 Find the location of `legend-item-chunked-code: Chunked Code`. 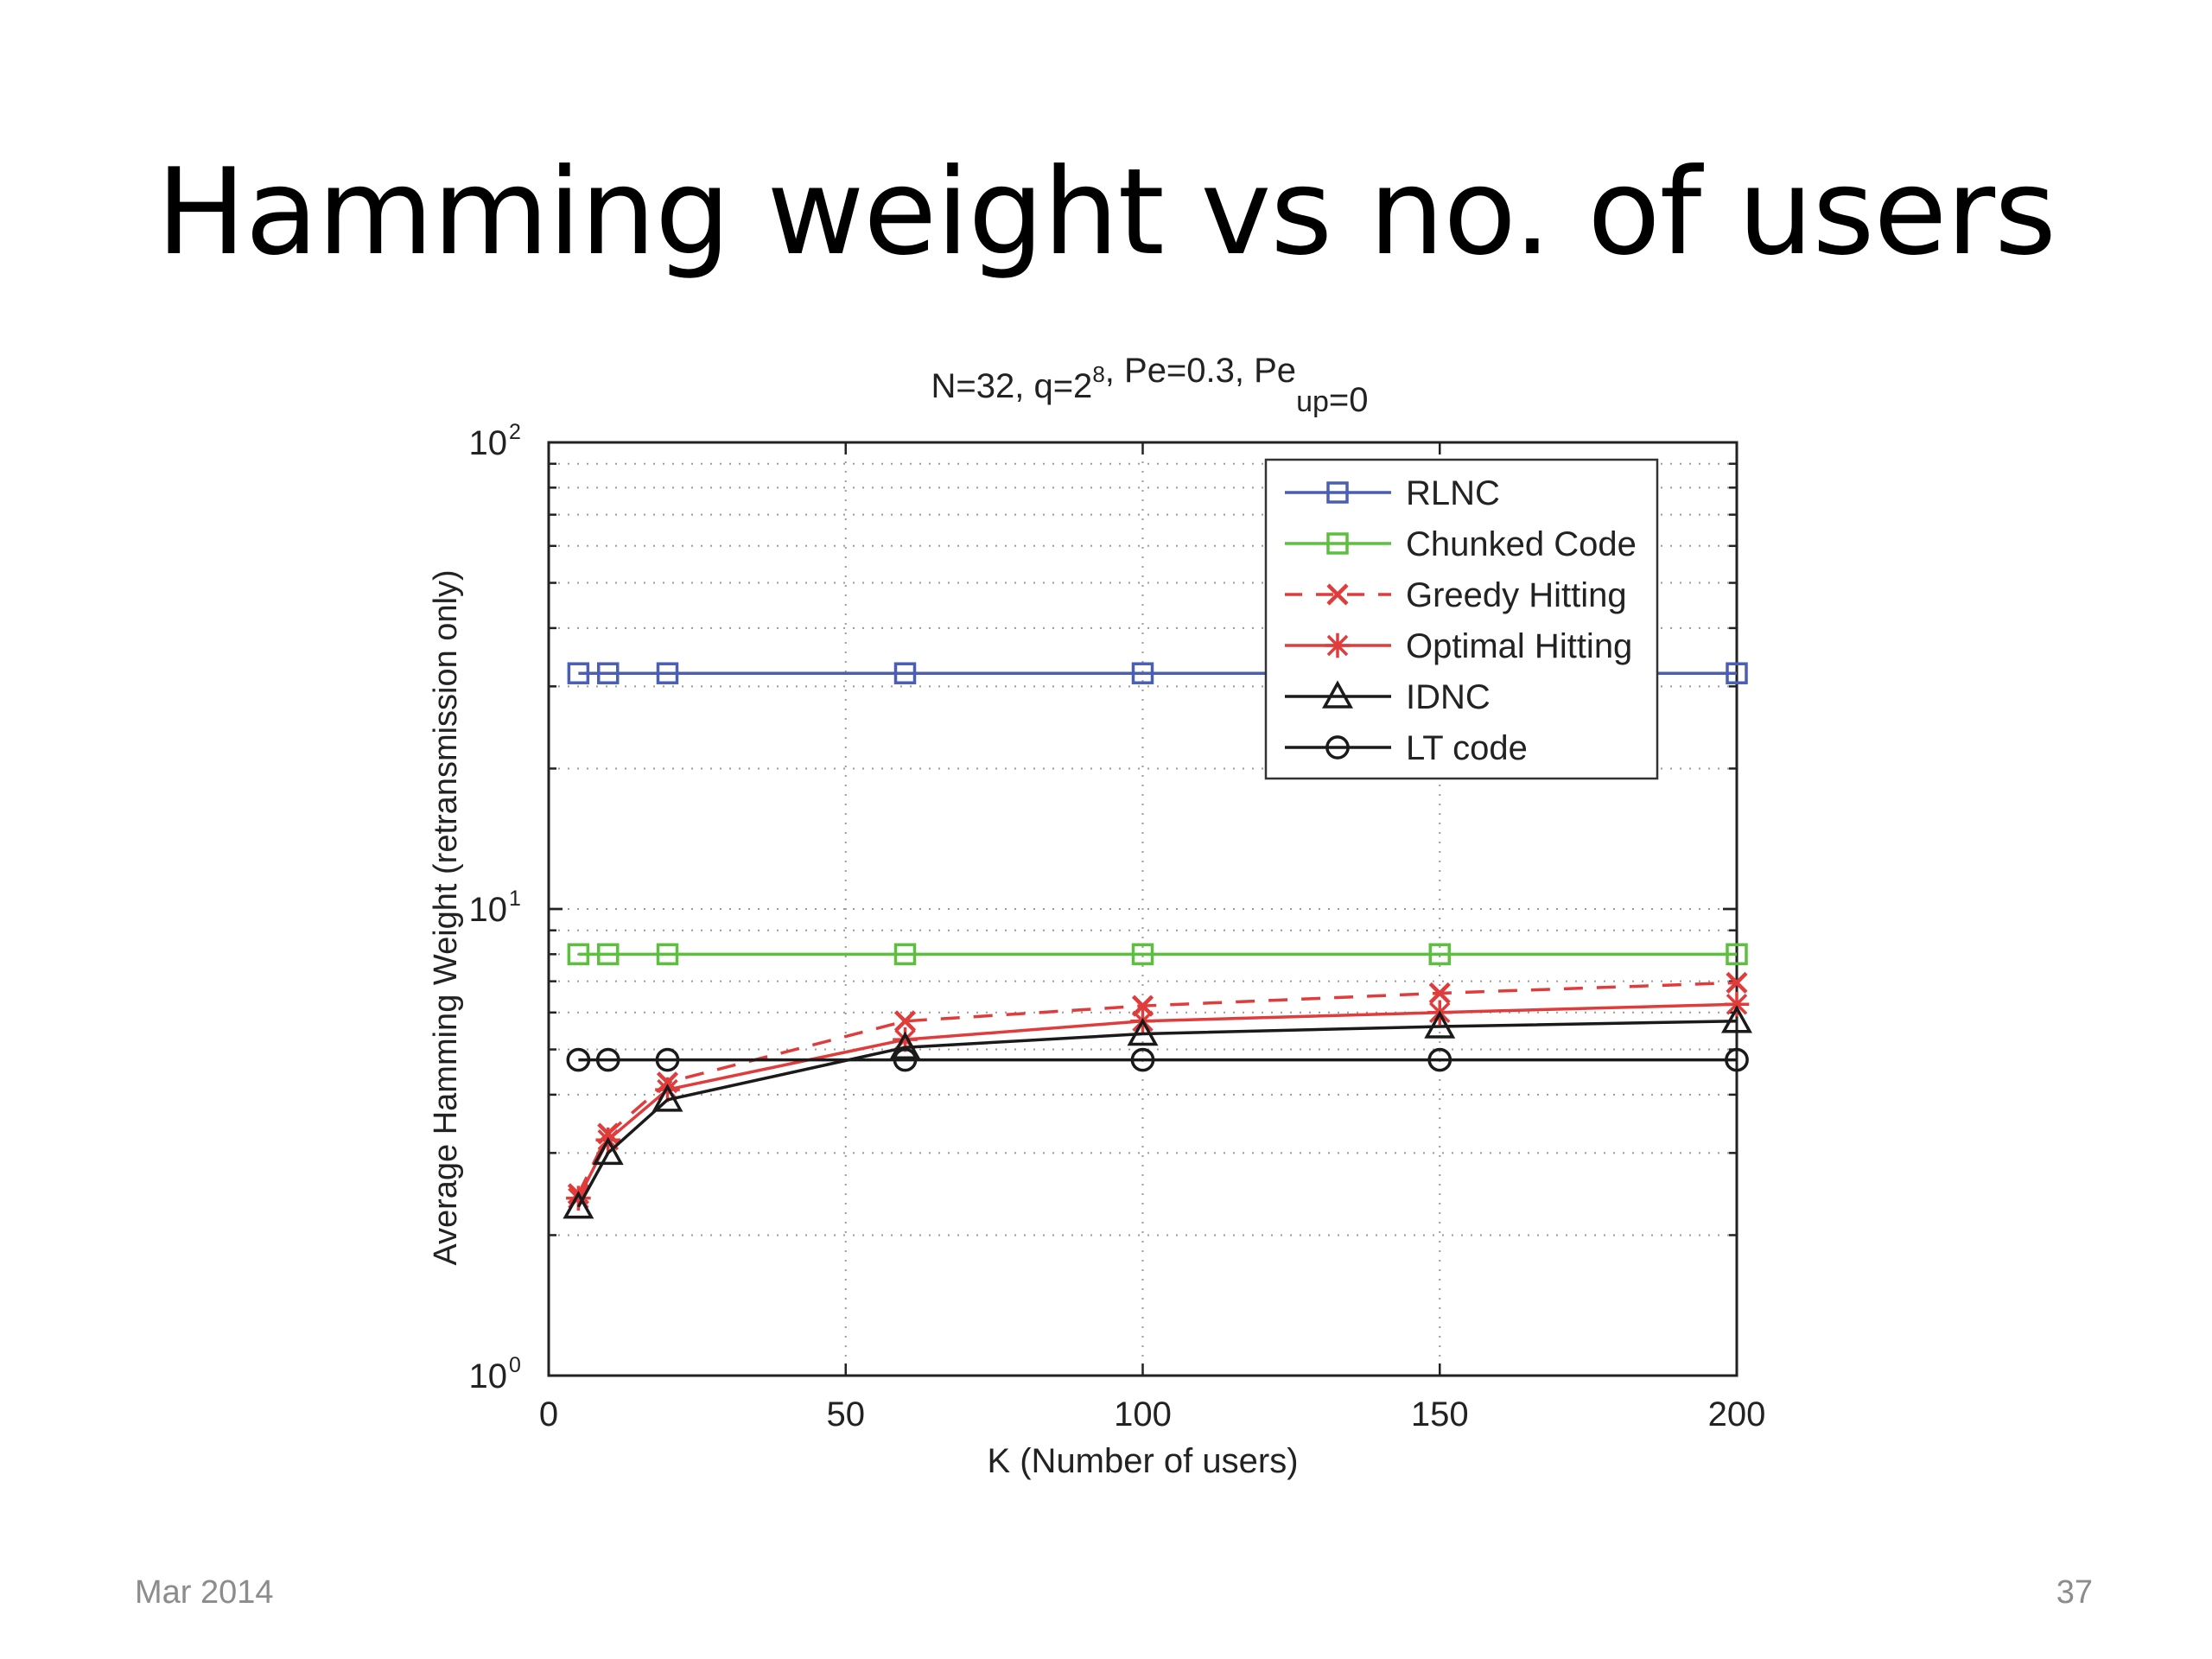

legend-item-chunked-code: Chunked Code is located at coordinates (1461, 544).